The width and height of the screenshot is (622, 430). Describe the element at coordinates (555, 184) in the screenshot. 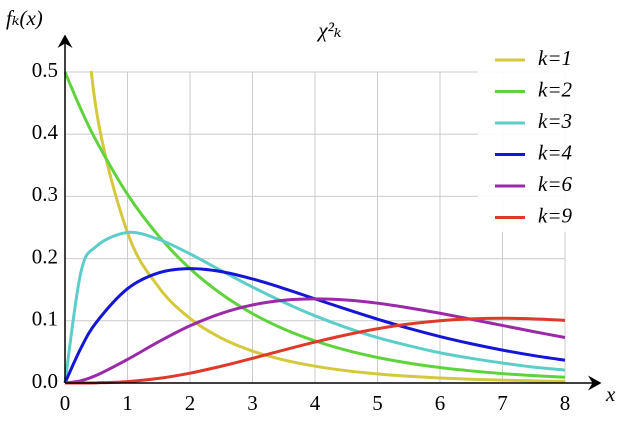

I see `legend-label: k=6` at that location.